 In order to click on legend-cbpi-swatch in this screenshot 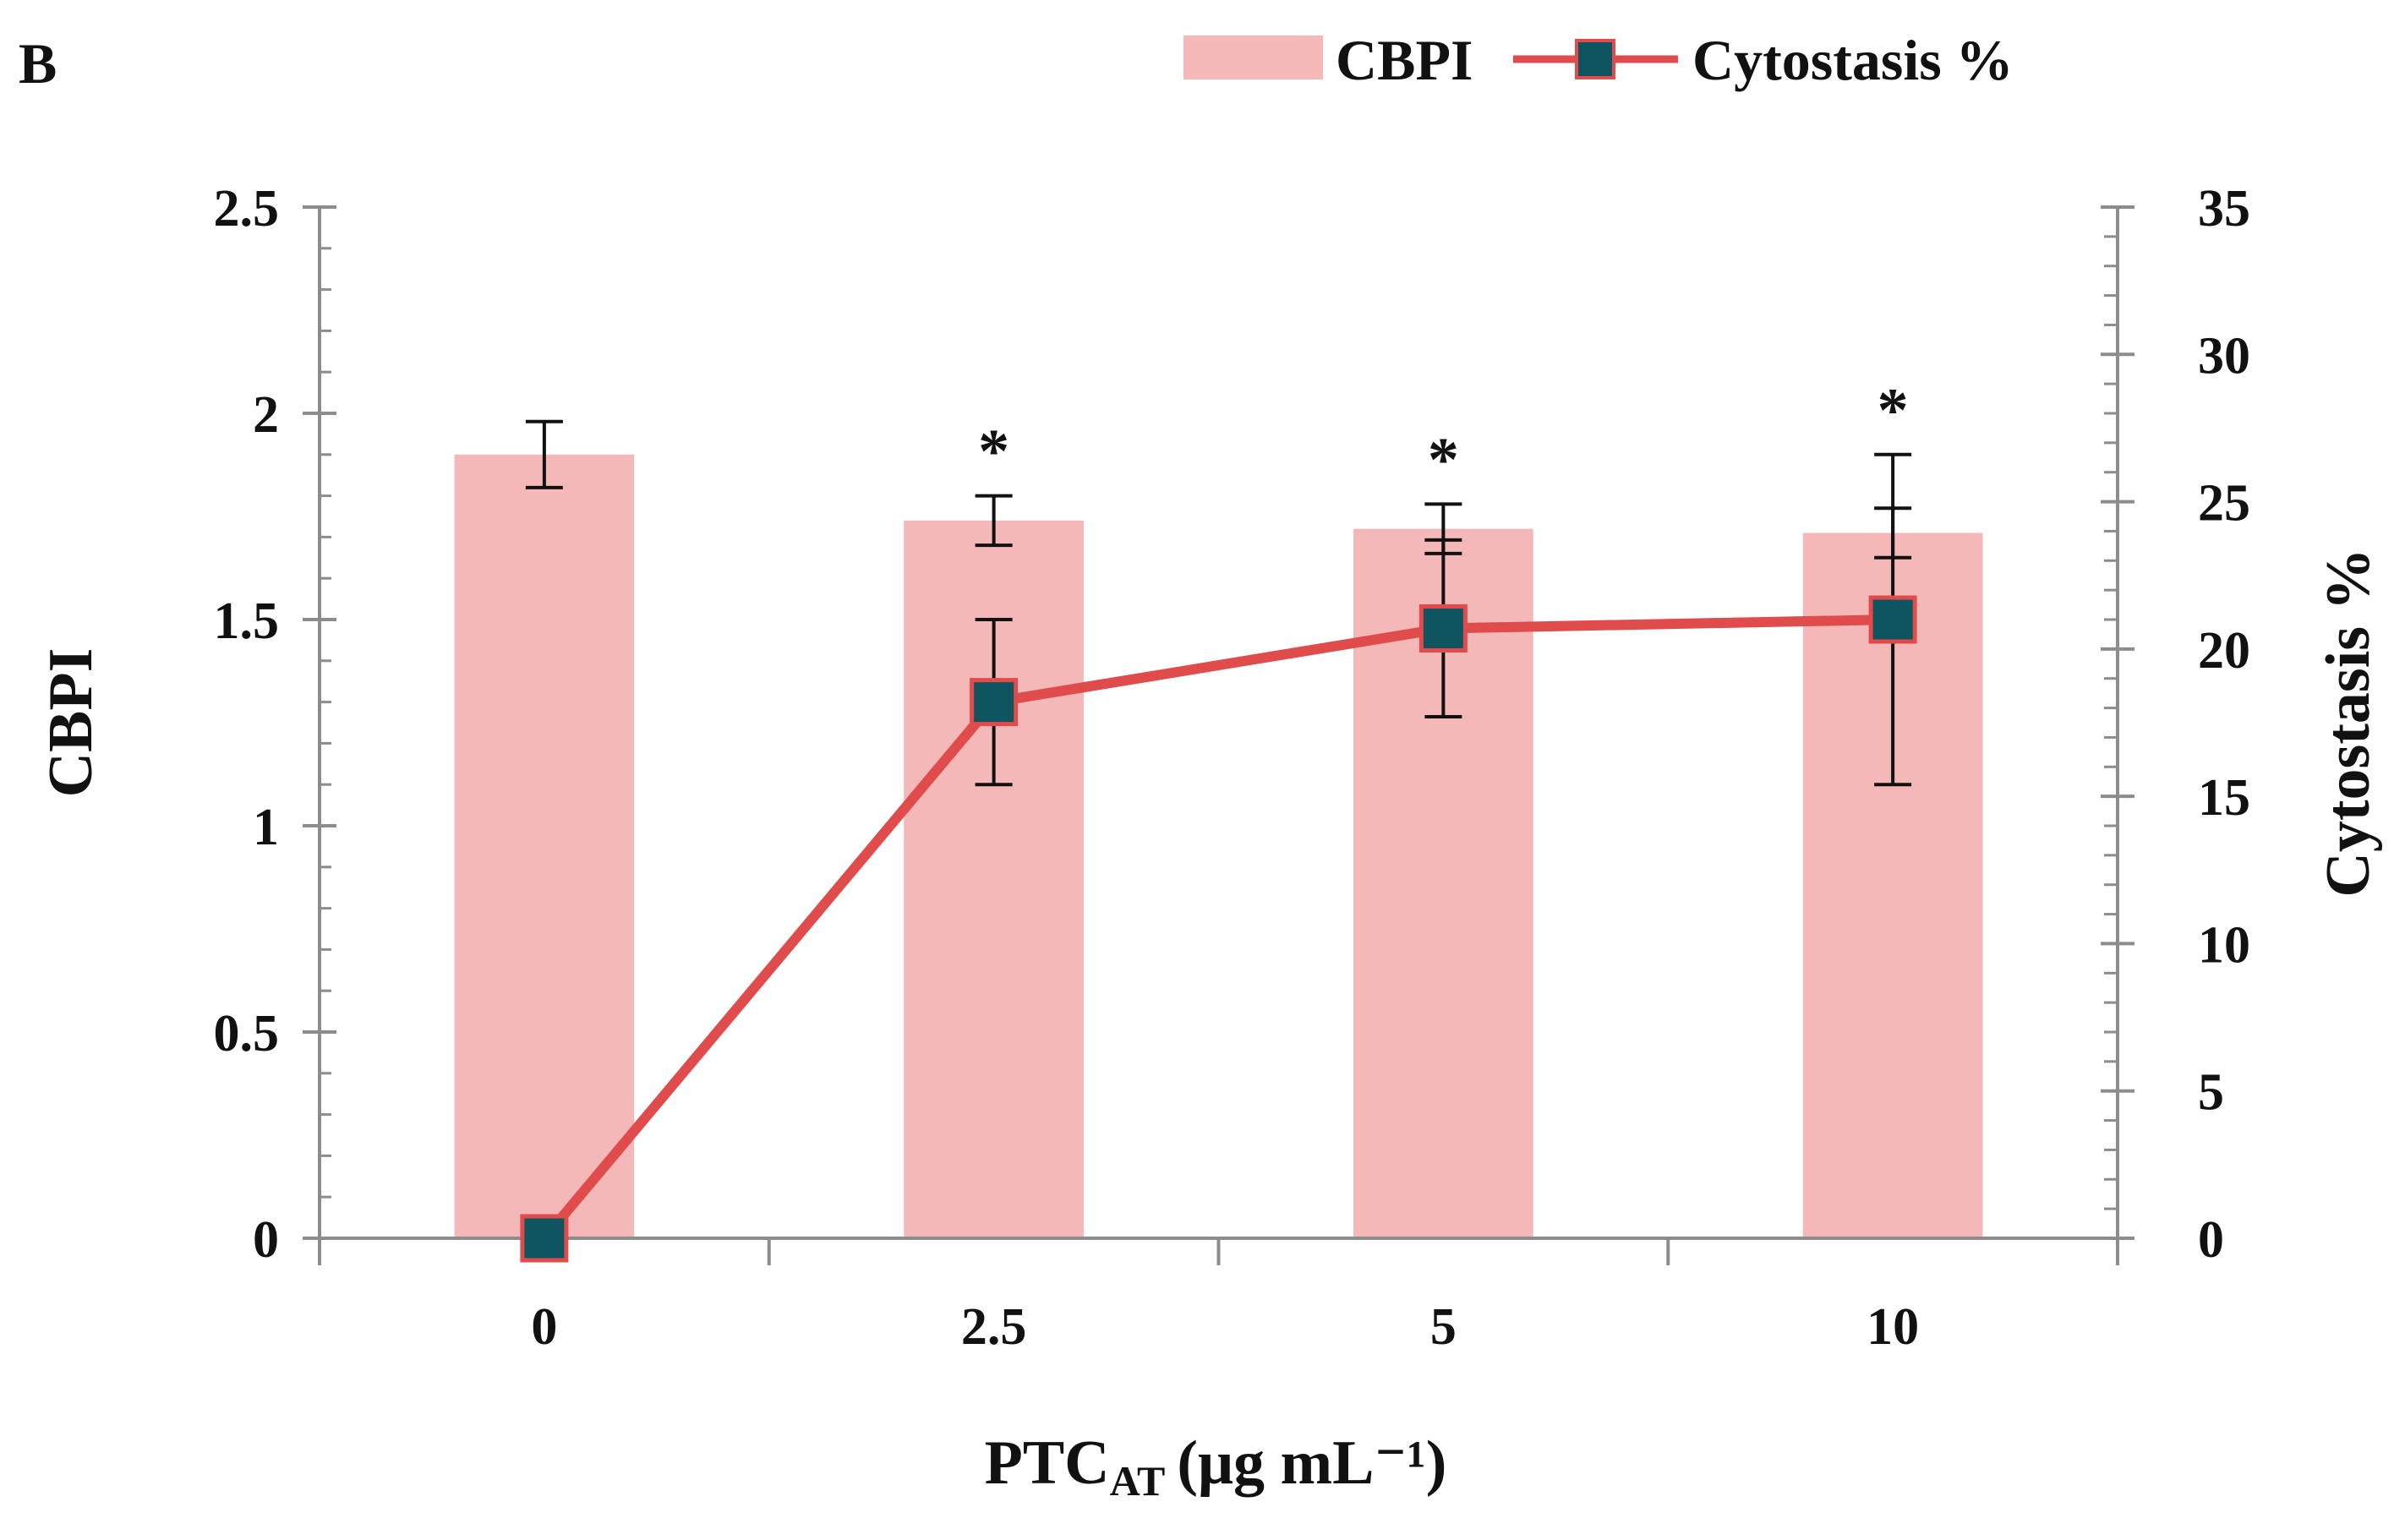, I will do `click(1253, 57)`.